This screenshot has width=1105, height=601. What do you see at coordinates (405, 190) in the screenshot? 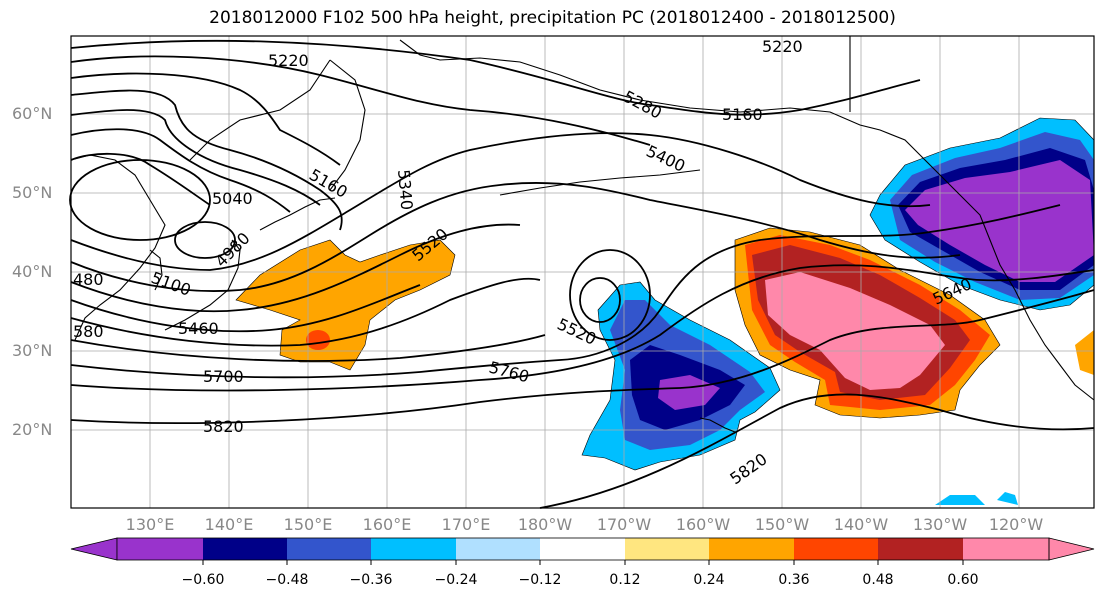
I see `contour-label: 5340` at bounding box center [405, 190].